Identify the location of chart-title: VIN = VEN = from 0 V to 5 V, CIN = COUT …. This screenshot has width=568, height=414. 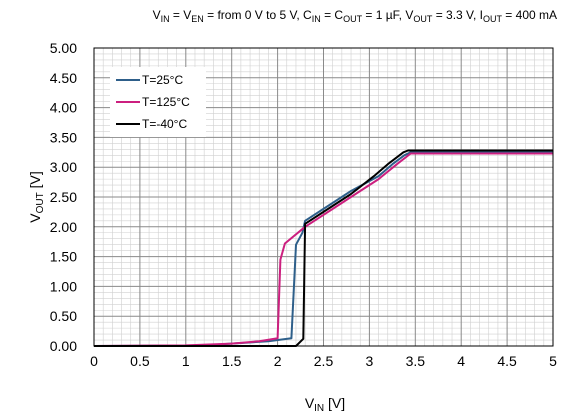
(355, 16).